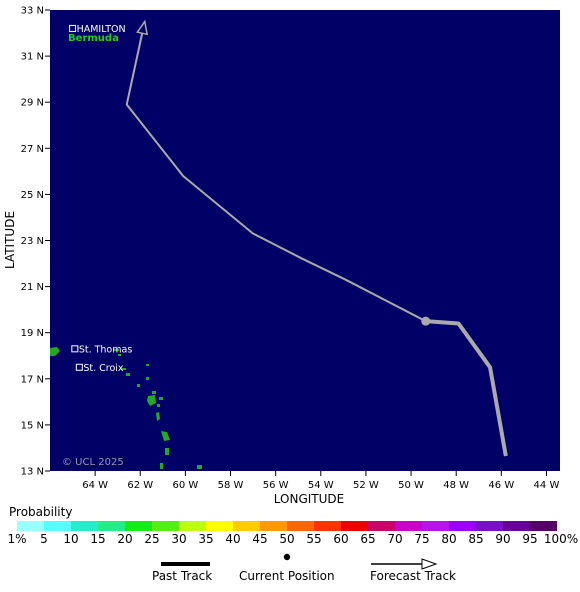 The width and height of the screenshot is (580, 592). What do you see at coordinates (287, 576) in the screenshot?
I see `current-position-label: Current Position` at bounding box center [287, 576].